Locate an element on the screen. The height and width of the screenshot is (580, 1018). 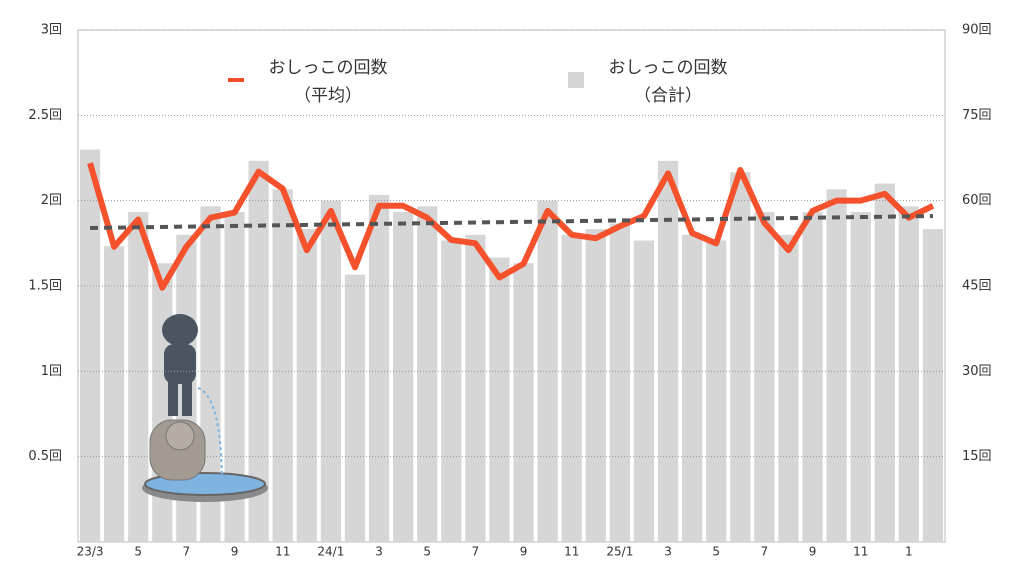
x-tick-label: 25/1 is located at coordinates (619, 552).